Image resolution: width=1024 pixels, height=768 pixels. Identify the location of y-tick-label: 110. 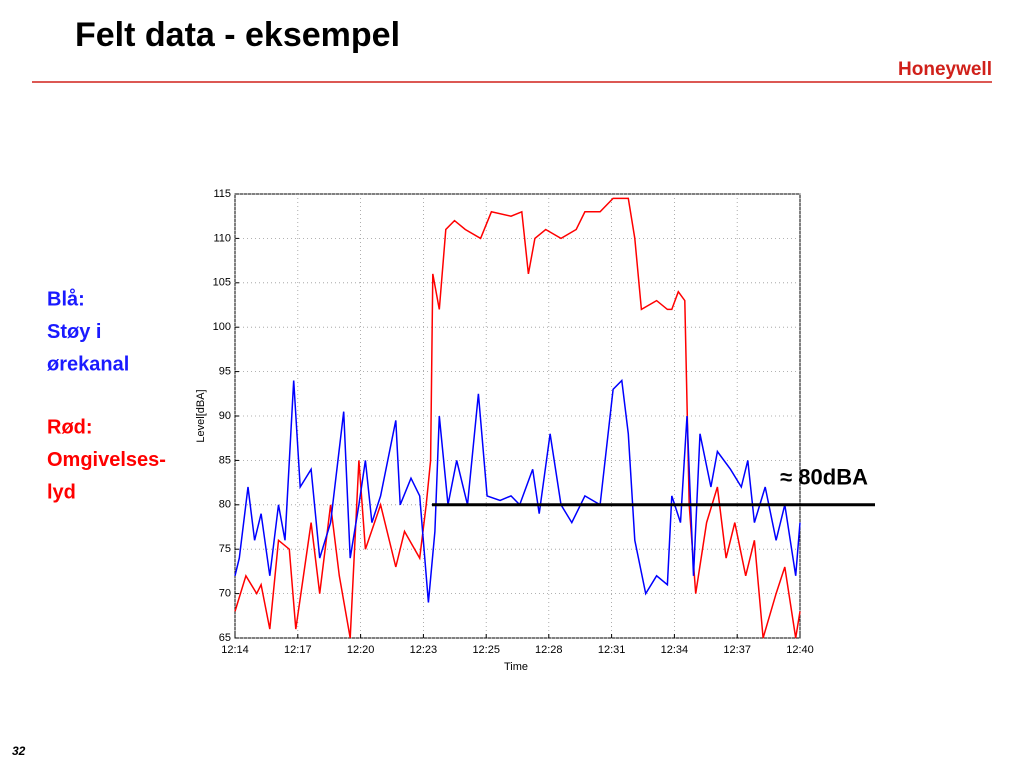
(222, 238).